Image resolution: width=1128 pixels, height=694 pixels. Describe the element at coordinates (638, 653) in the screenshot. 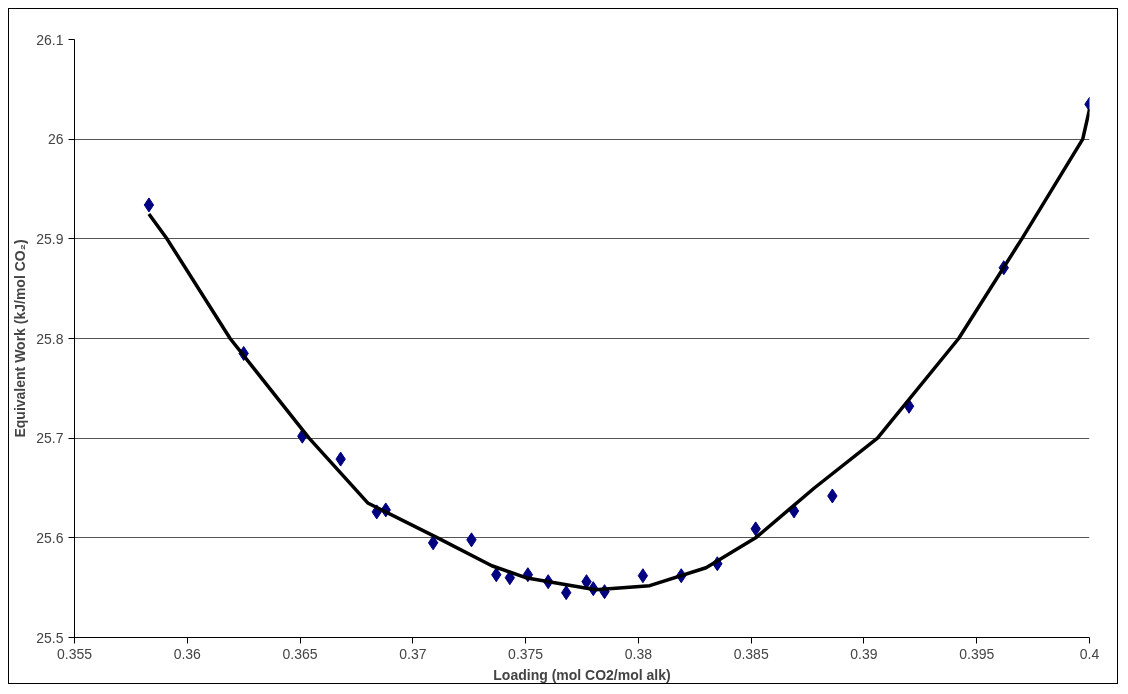

I see `x-tick-label: 0.38` at that location.